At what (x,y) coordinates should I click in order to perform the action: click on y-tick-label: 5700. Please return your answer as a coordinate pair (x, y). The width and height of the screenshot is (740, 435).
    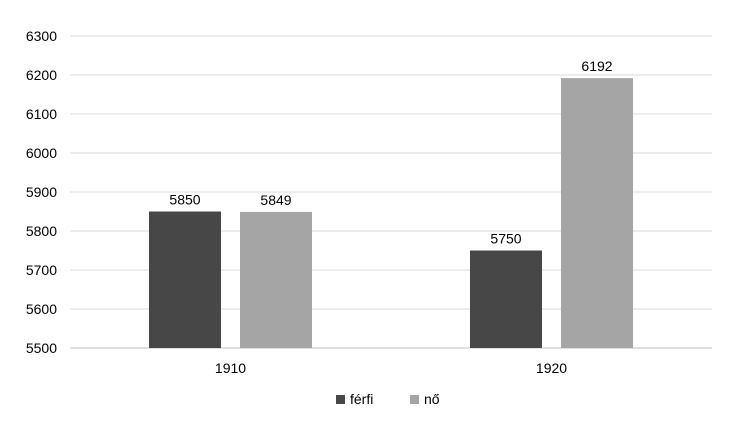
    Looking at the image, I should click on (41, 270).